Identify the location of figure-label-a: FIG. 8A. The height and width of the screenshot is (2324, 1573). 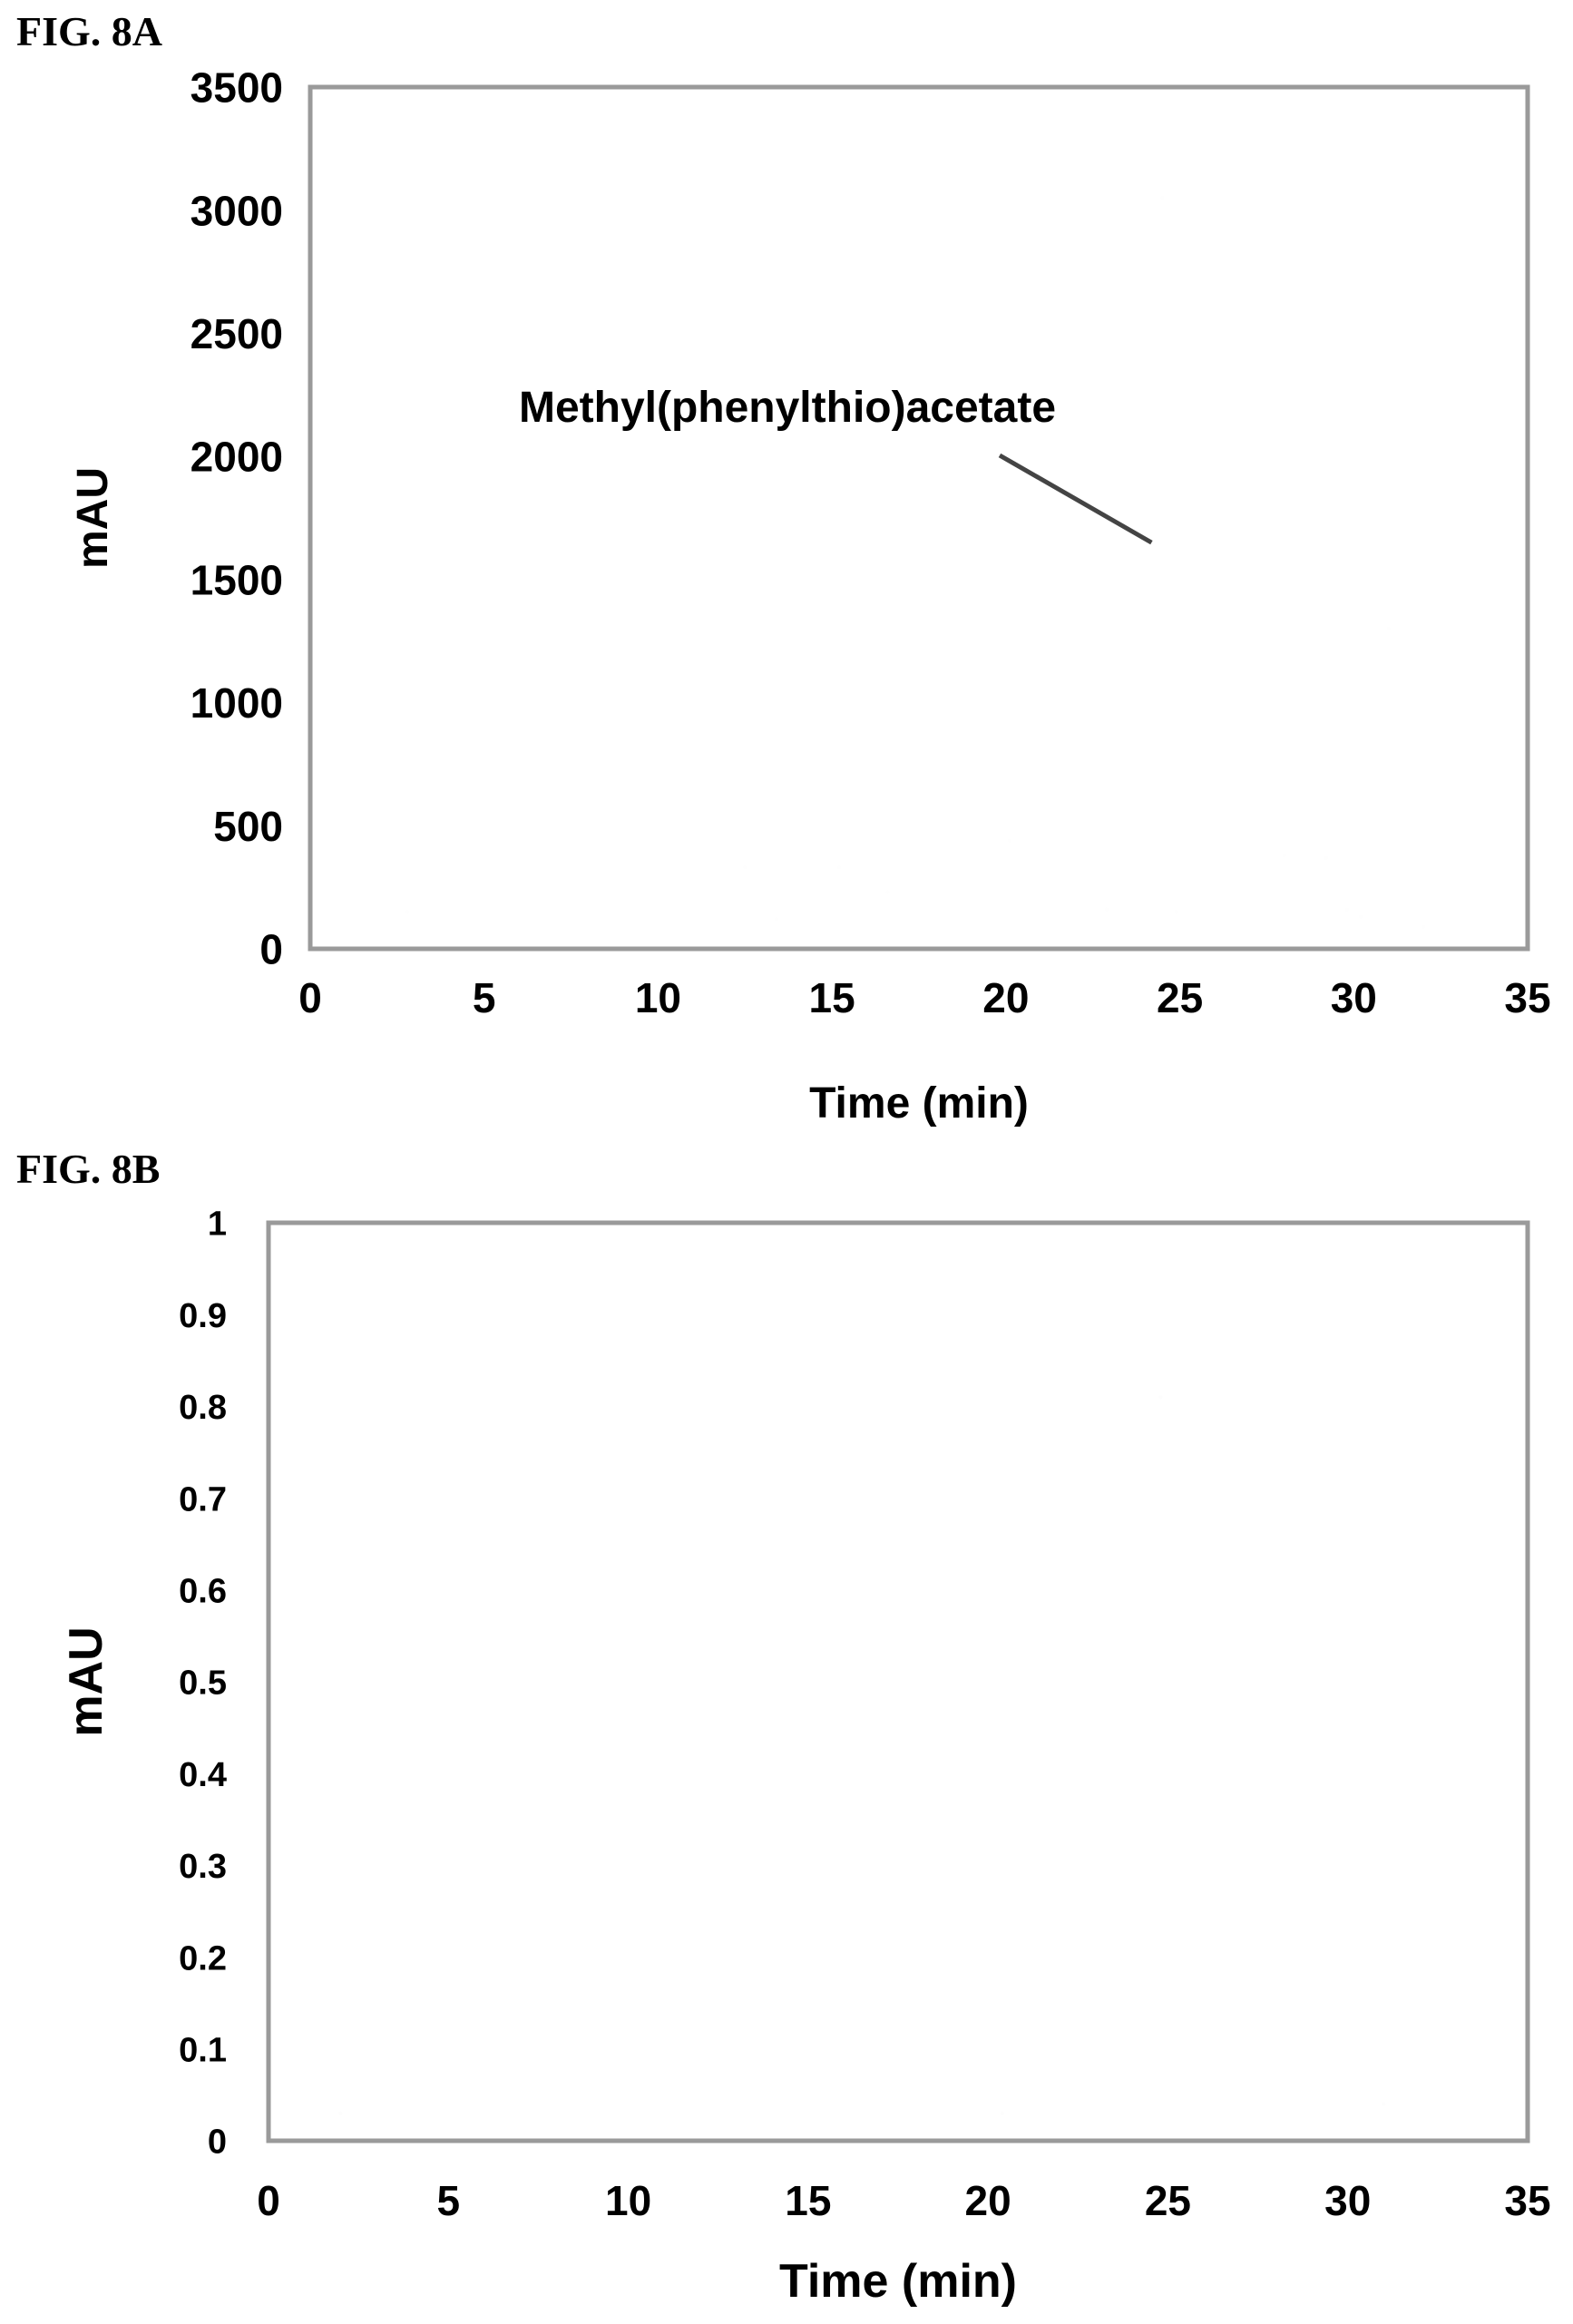
(89, 31).